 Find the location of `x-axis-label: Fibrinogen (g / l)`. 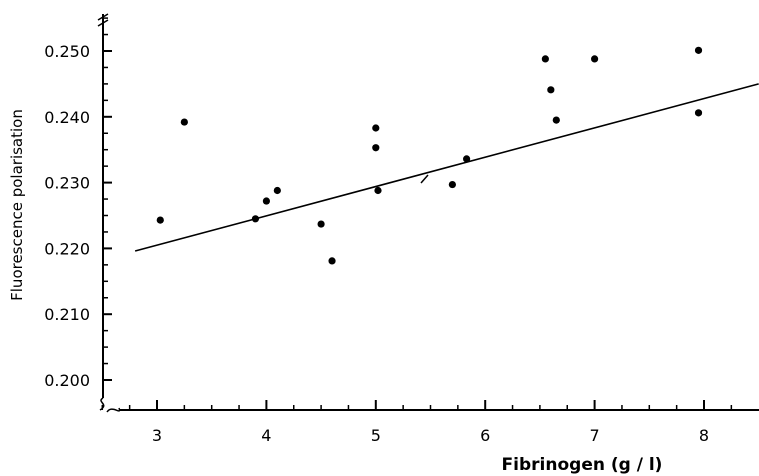

x-axis-label: Fibrinogen (g / l) is located at coordinates (582, 465).